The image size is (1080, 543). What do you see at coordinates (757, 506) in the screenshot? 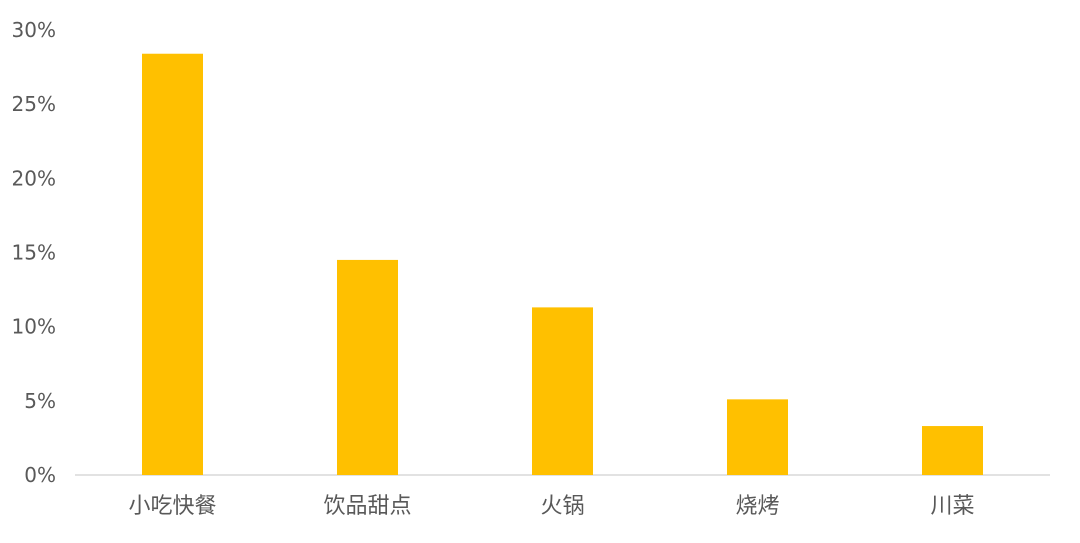
I see `x-category-label: 烧烤` at bounding box center [757, 506].